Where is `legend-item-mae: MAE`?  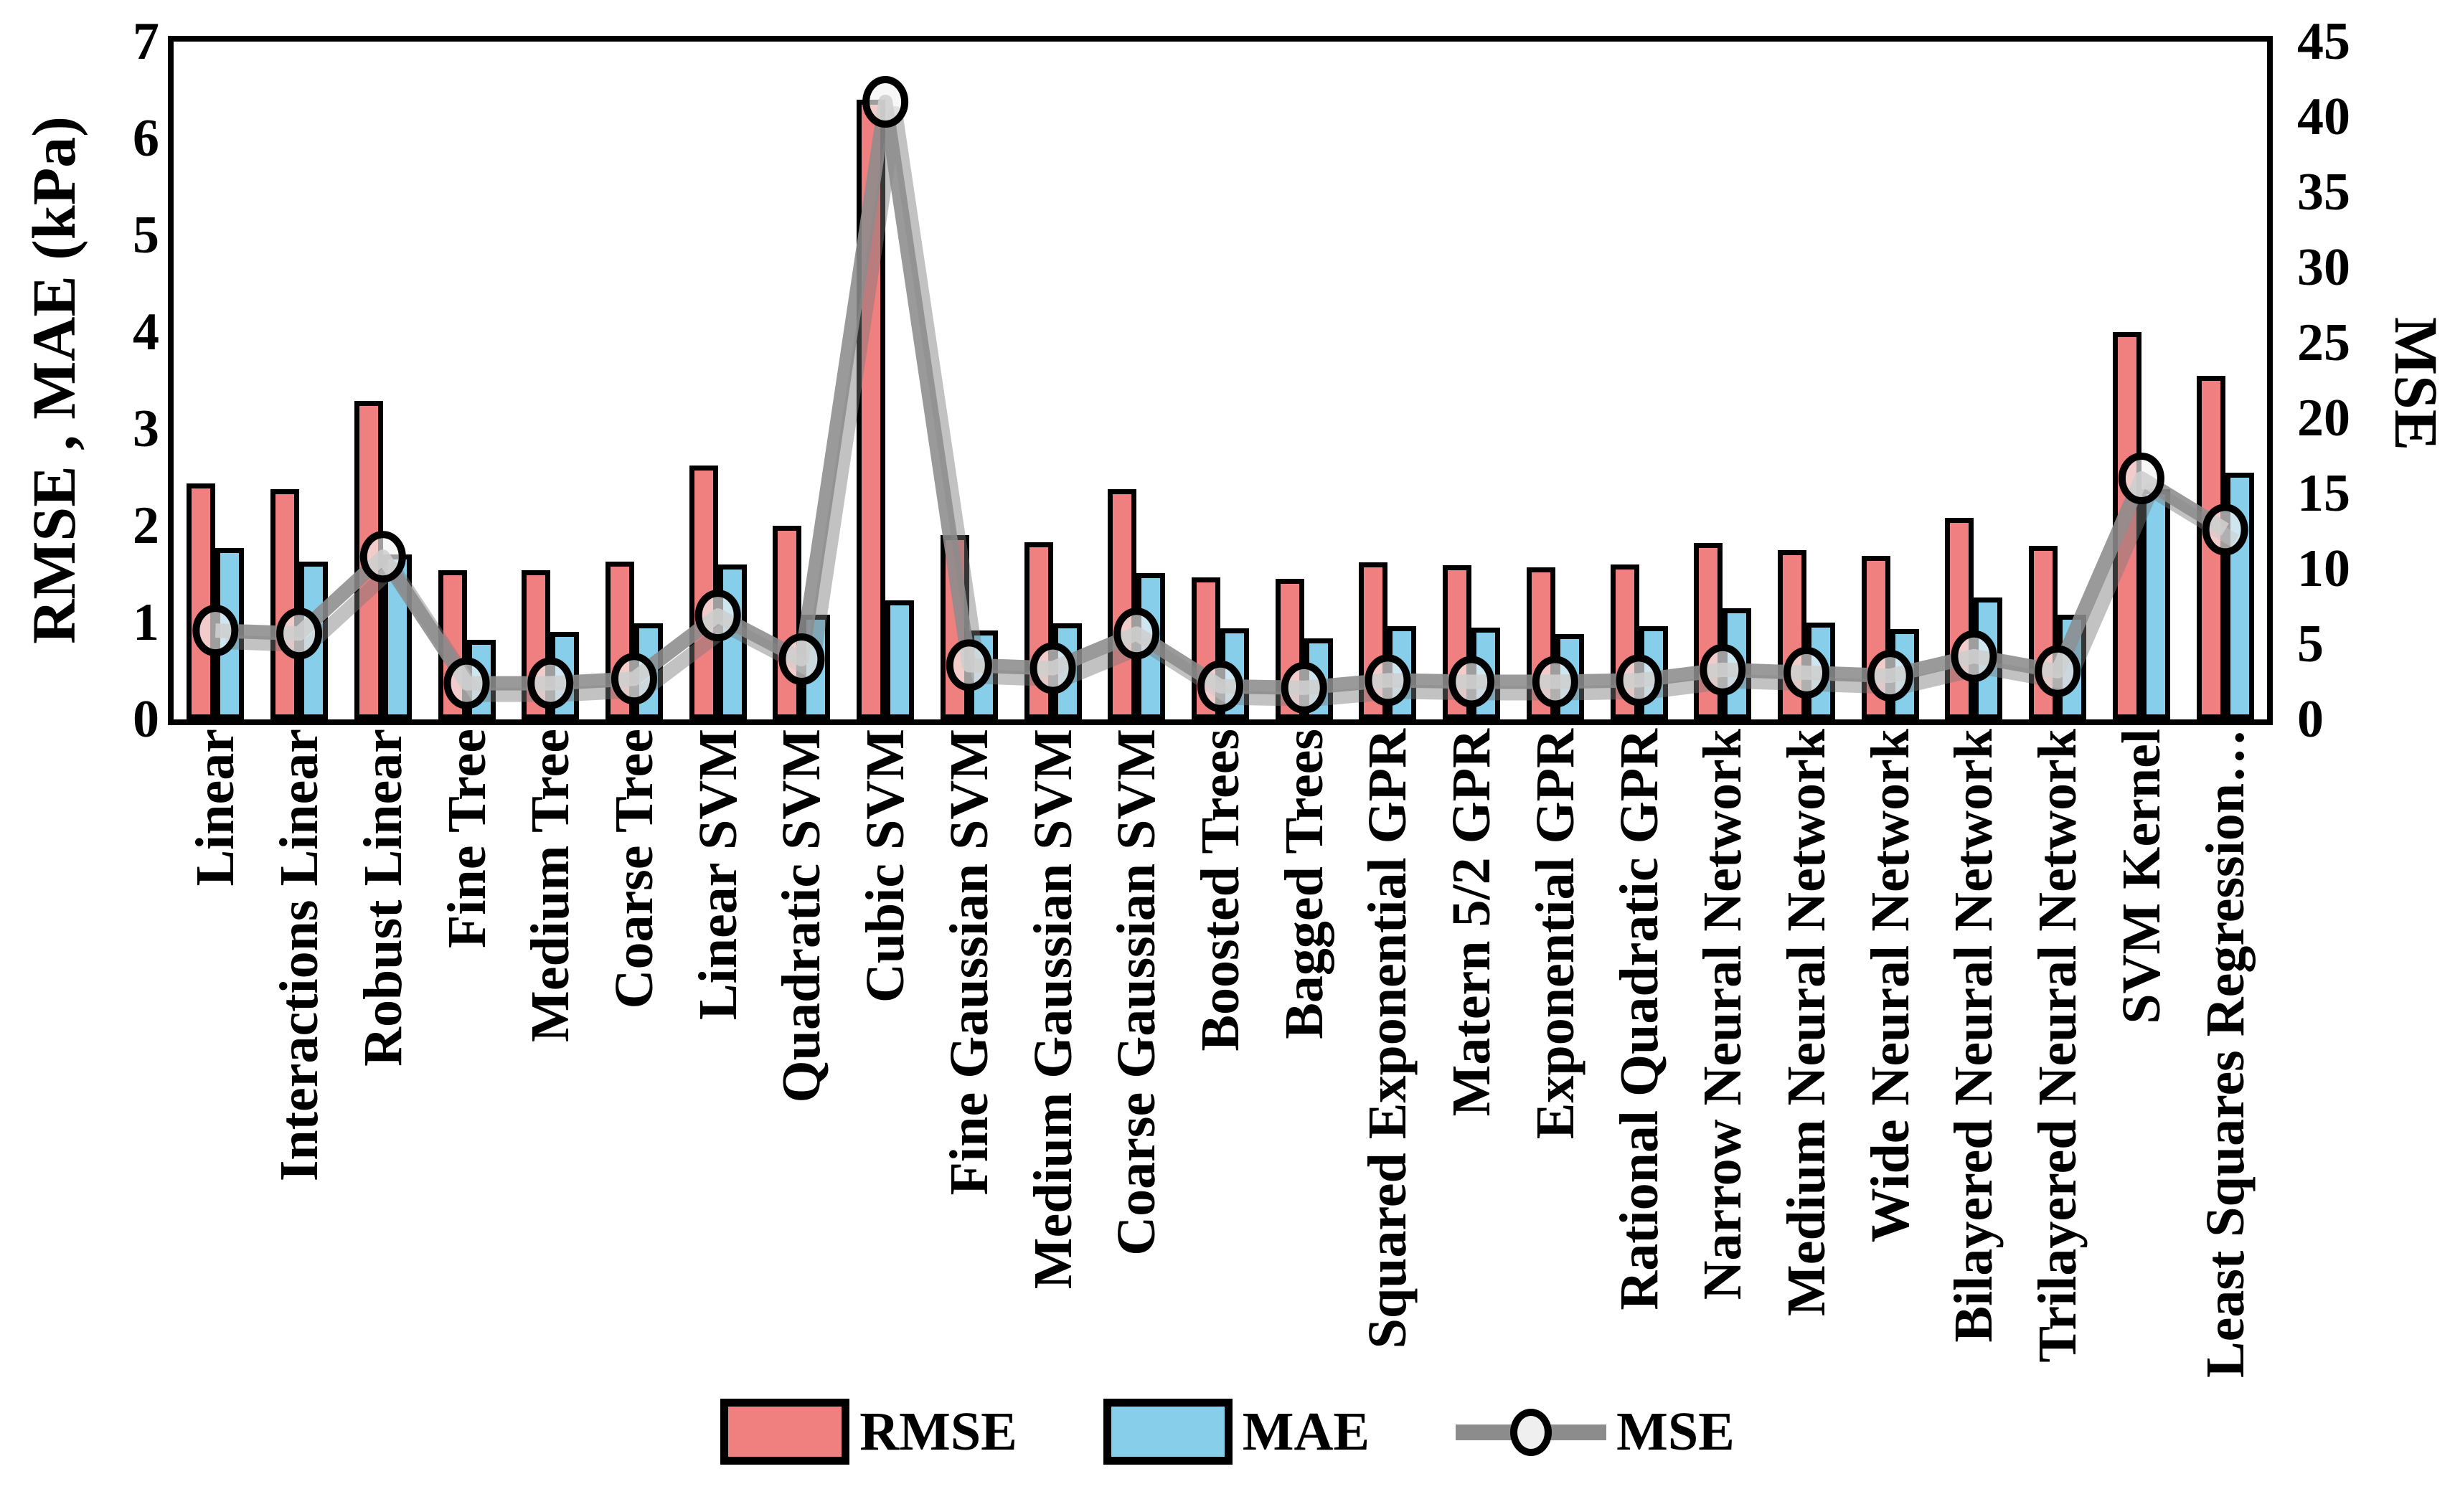
legend-item-mae: MAE is located at coordinates (1236, 1432).